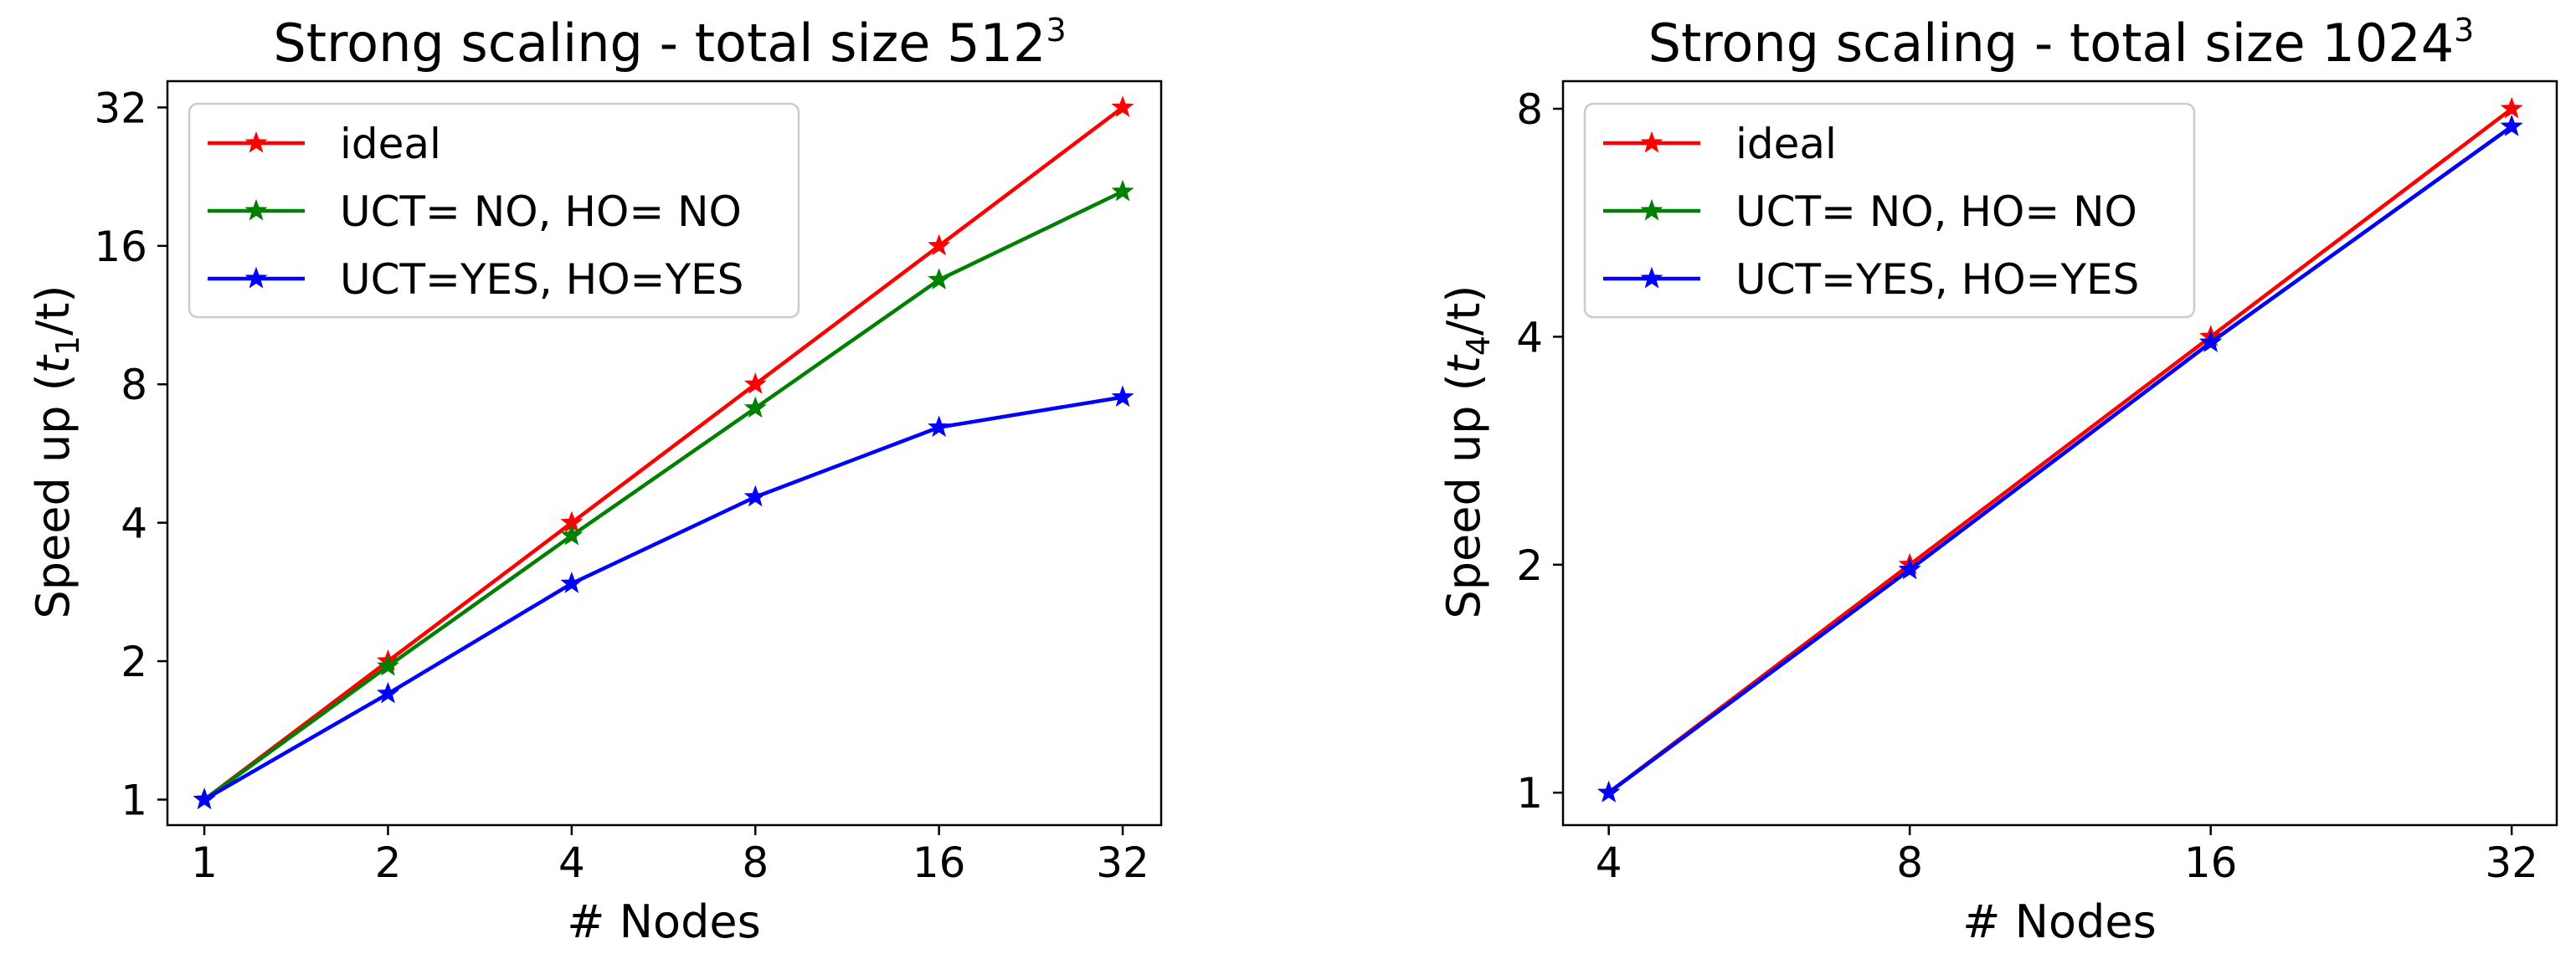  What do you see at coordinates (120, 108) in the screenshot?
I see `y-tick-label: 32` at bounding box center [120, 108].